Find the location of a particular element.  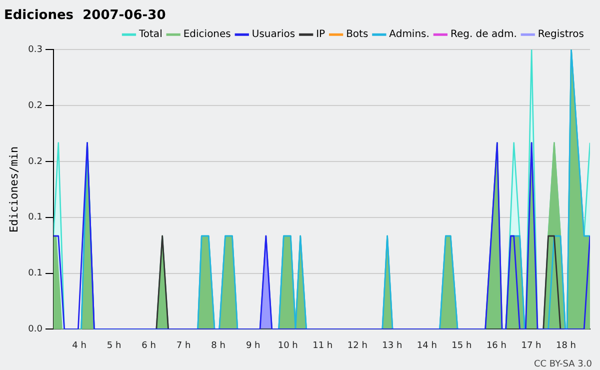

x-tick-label: 6 h is located at coordinates (149, 345).